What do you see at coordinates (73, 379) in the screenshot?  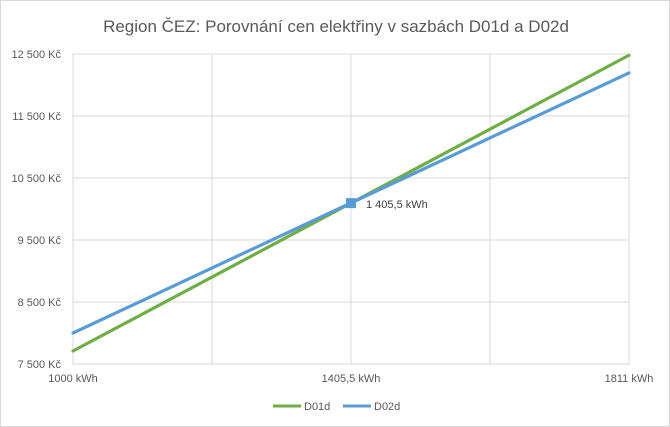 I see `x-tick-label: 1000 kWh` at bounding box center [73, 379].